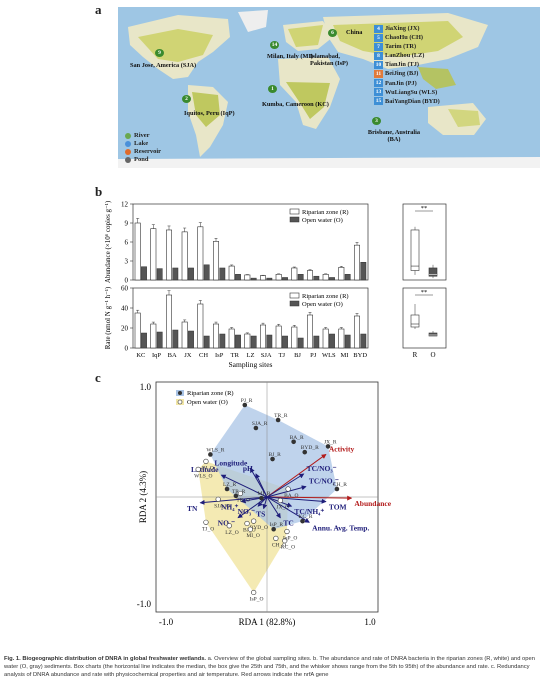 The height and width of the screenshot is (694, 554). Describe the element at coordinates (267, 622) in the screenshot. I see `x-axis-label: RDA 1 (82.8%)` at that location.